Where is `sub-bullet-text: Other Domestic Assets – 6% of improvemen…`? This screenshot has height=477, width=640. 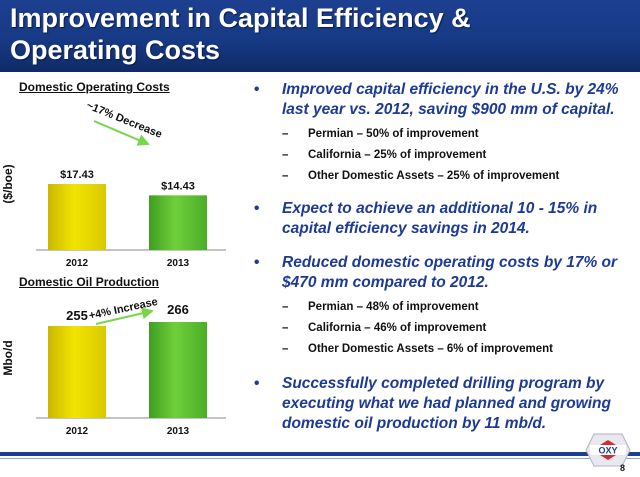
sub-bullet-text: Other Domestic Assets – 6% of improvemen… is located at coordinates (430, 349).